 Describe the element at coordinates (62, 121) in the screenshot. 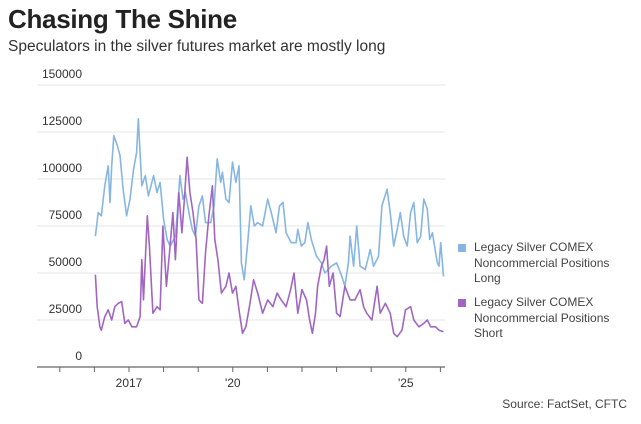

I see `y-tick-label: 125000` at that location.